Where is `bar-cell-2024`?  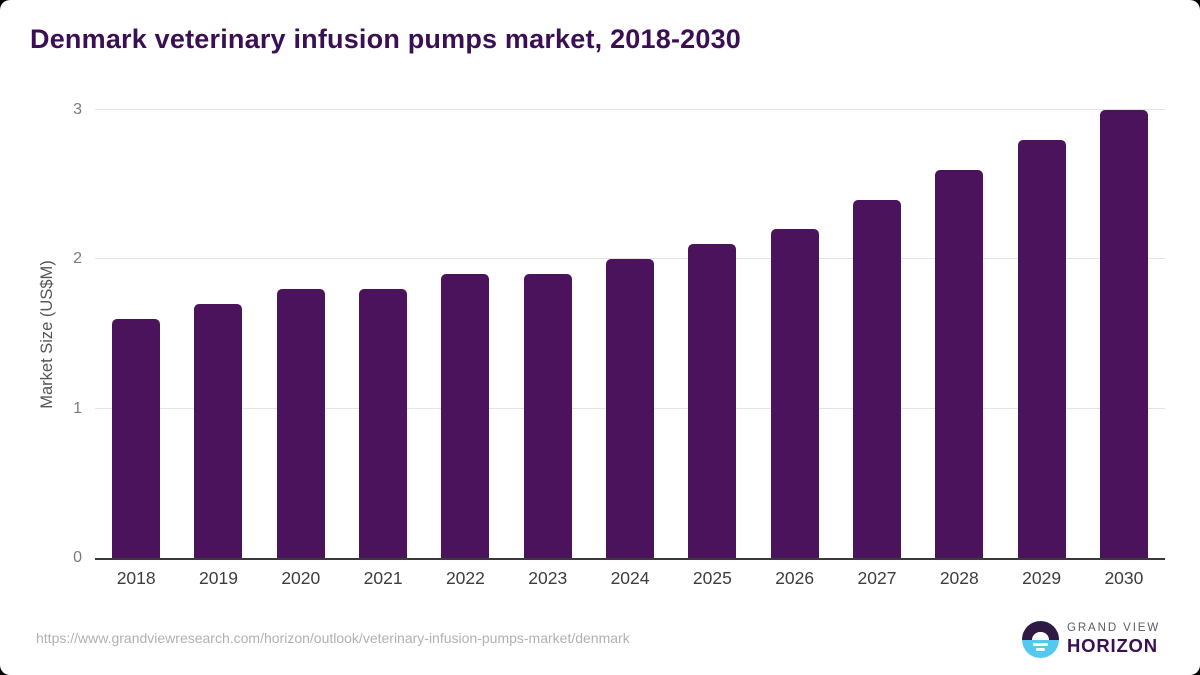
bar-cell-2024 is located at coordinates (630, 334).